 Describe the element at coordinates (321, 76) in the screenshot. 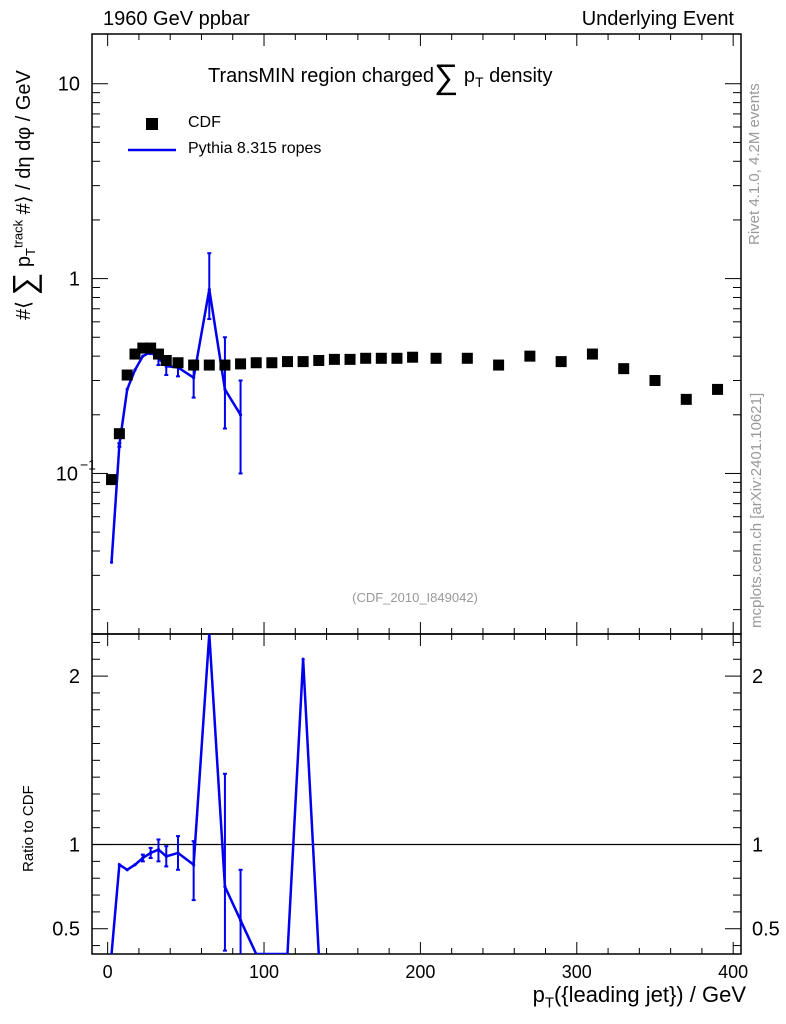

I see `title-text: TransMIN region charged` at that location.